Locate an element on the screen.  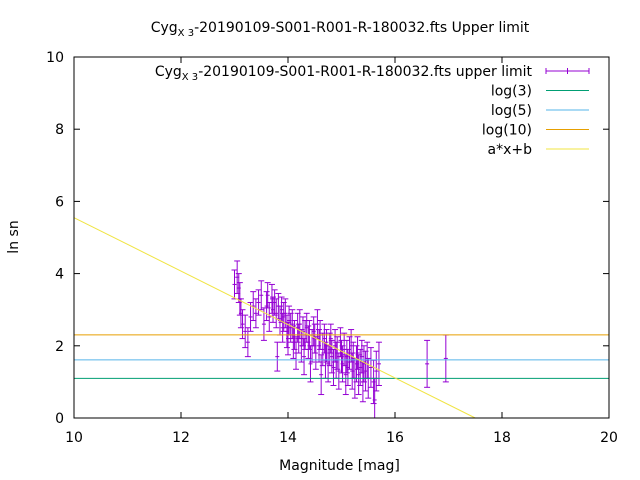
legend-item: log(5) is located at coordinates (540, 111).